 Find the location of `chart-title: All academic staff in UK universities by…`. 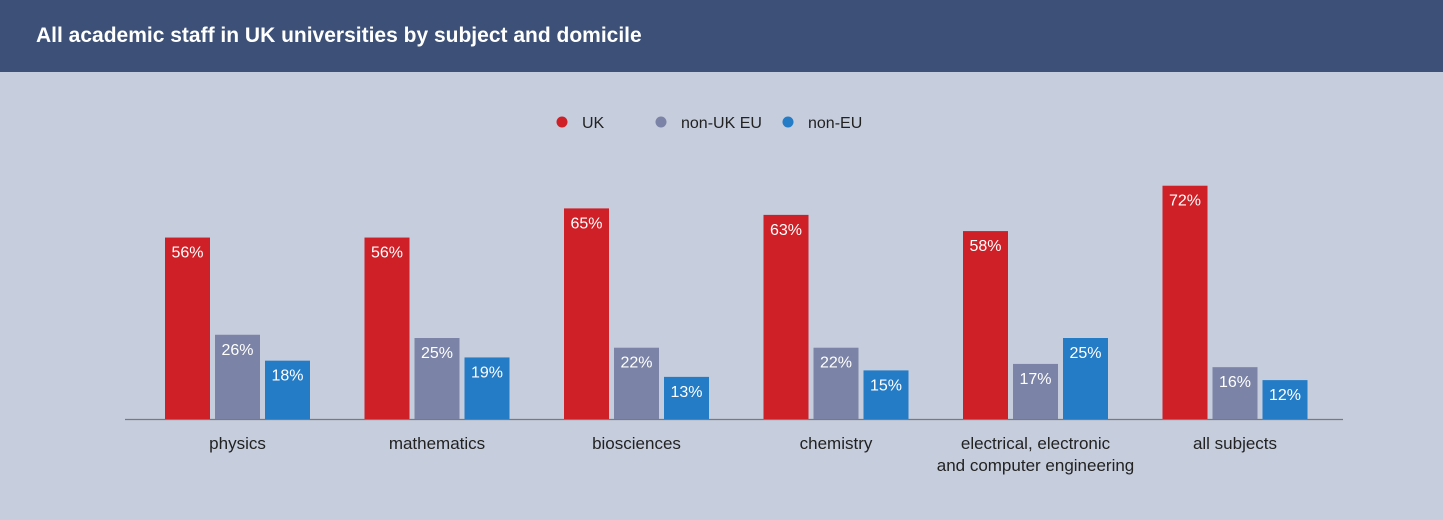

chart-title: All academic staff in UK universities by… is located at coordinates (339, 35).